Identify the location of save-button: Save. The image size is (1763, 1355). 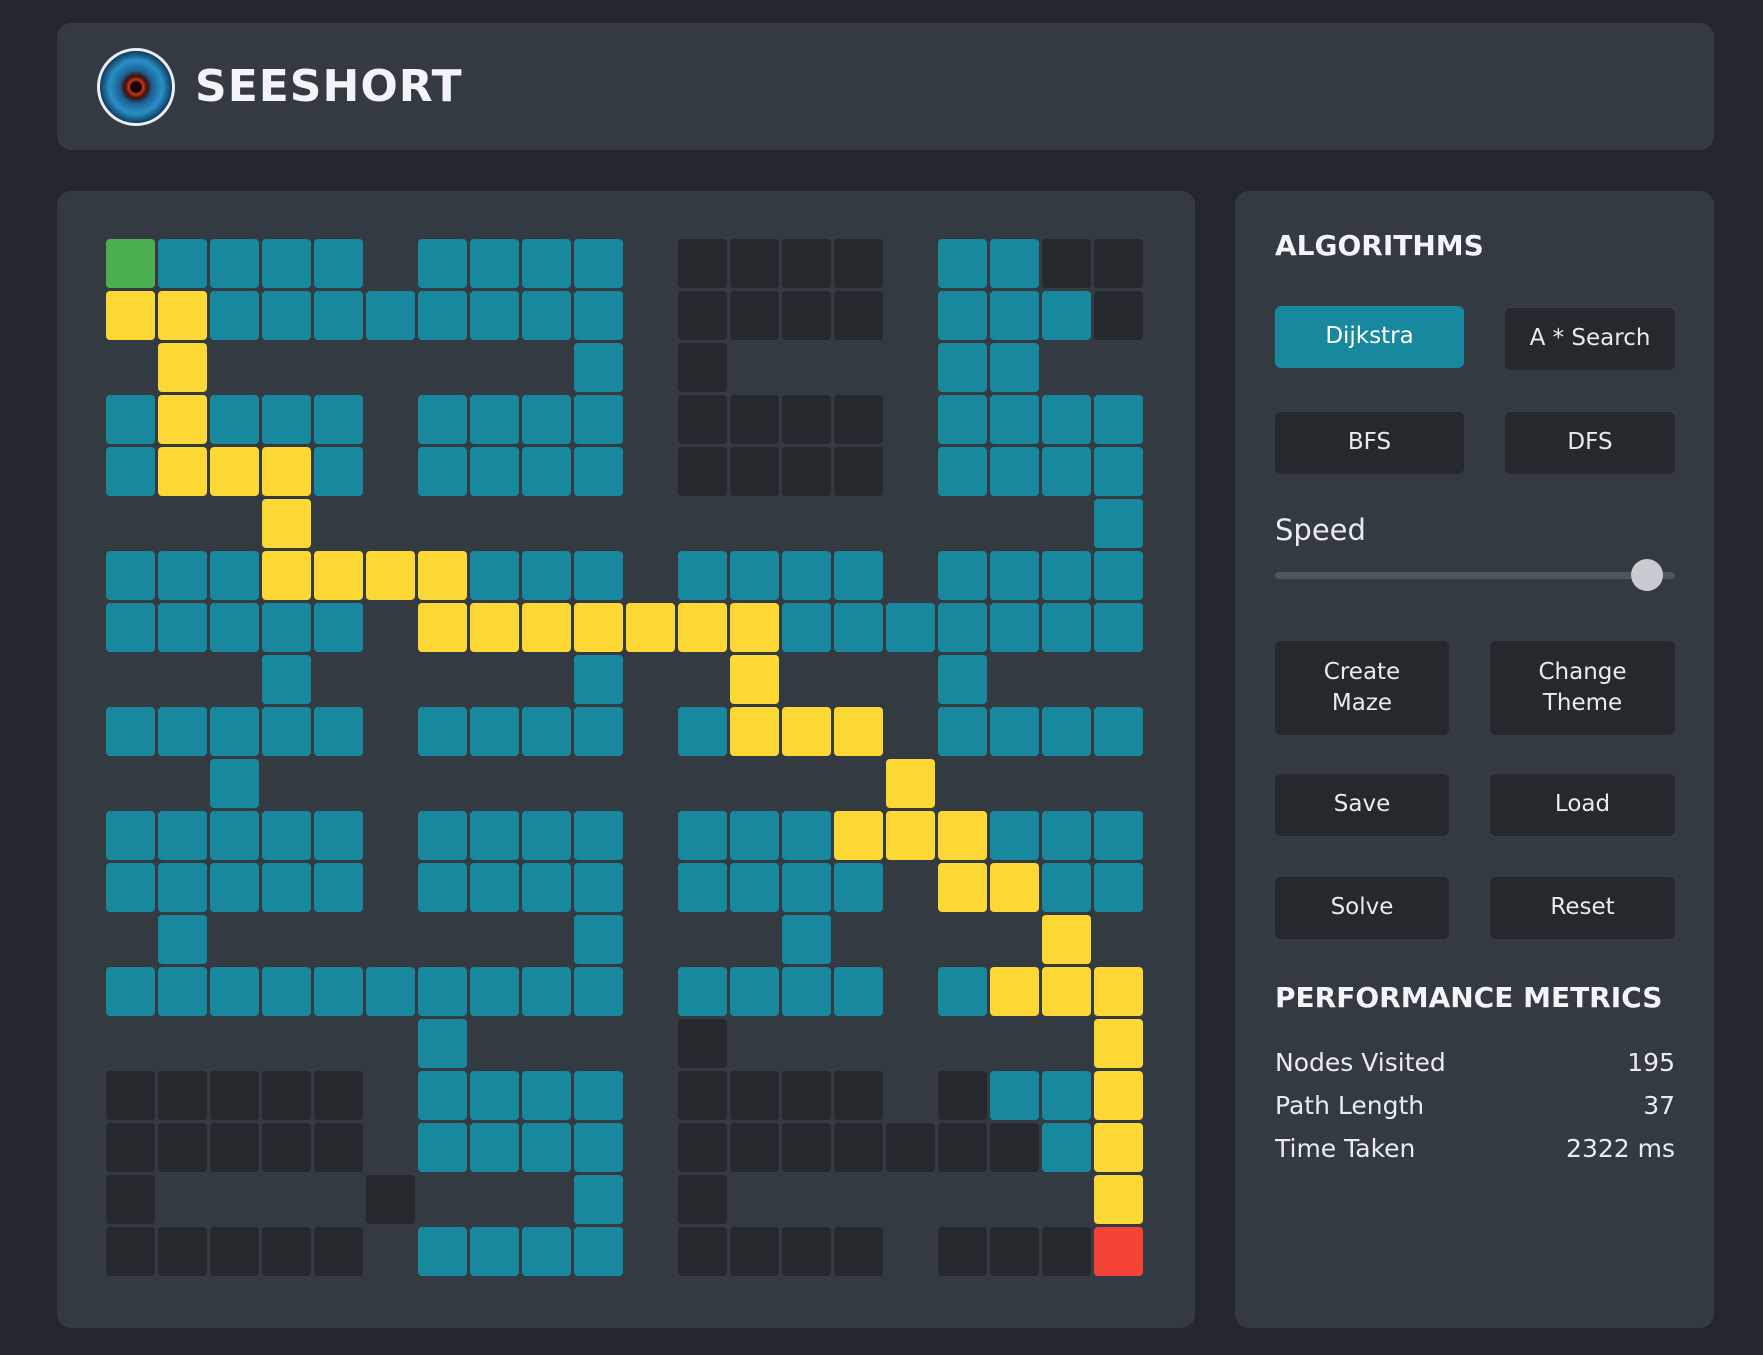
(1362, 805).